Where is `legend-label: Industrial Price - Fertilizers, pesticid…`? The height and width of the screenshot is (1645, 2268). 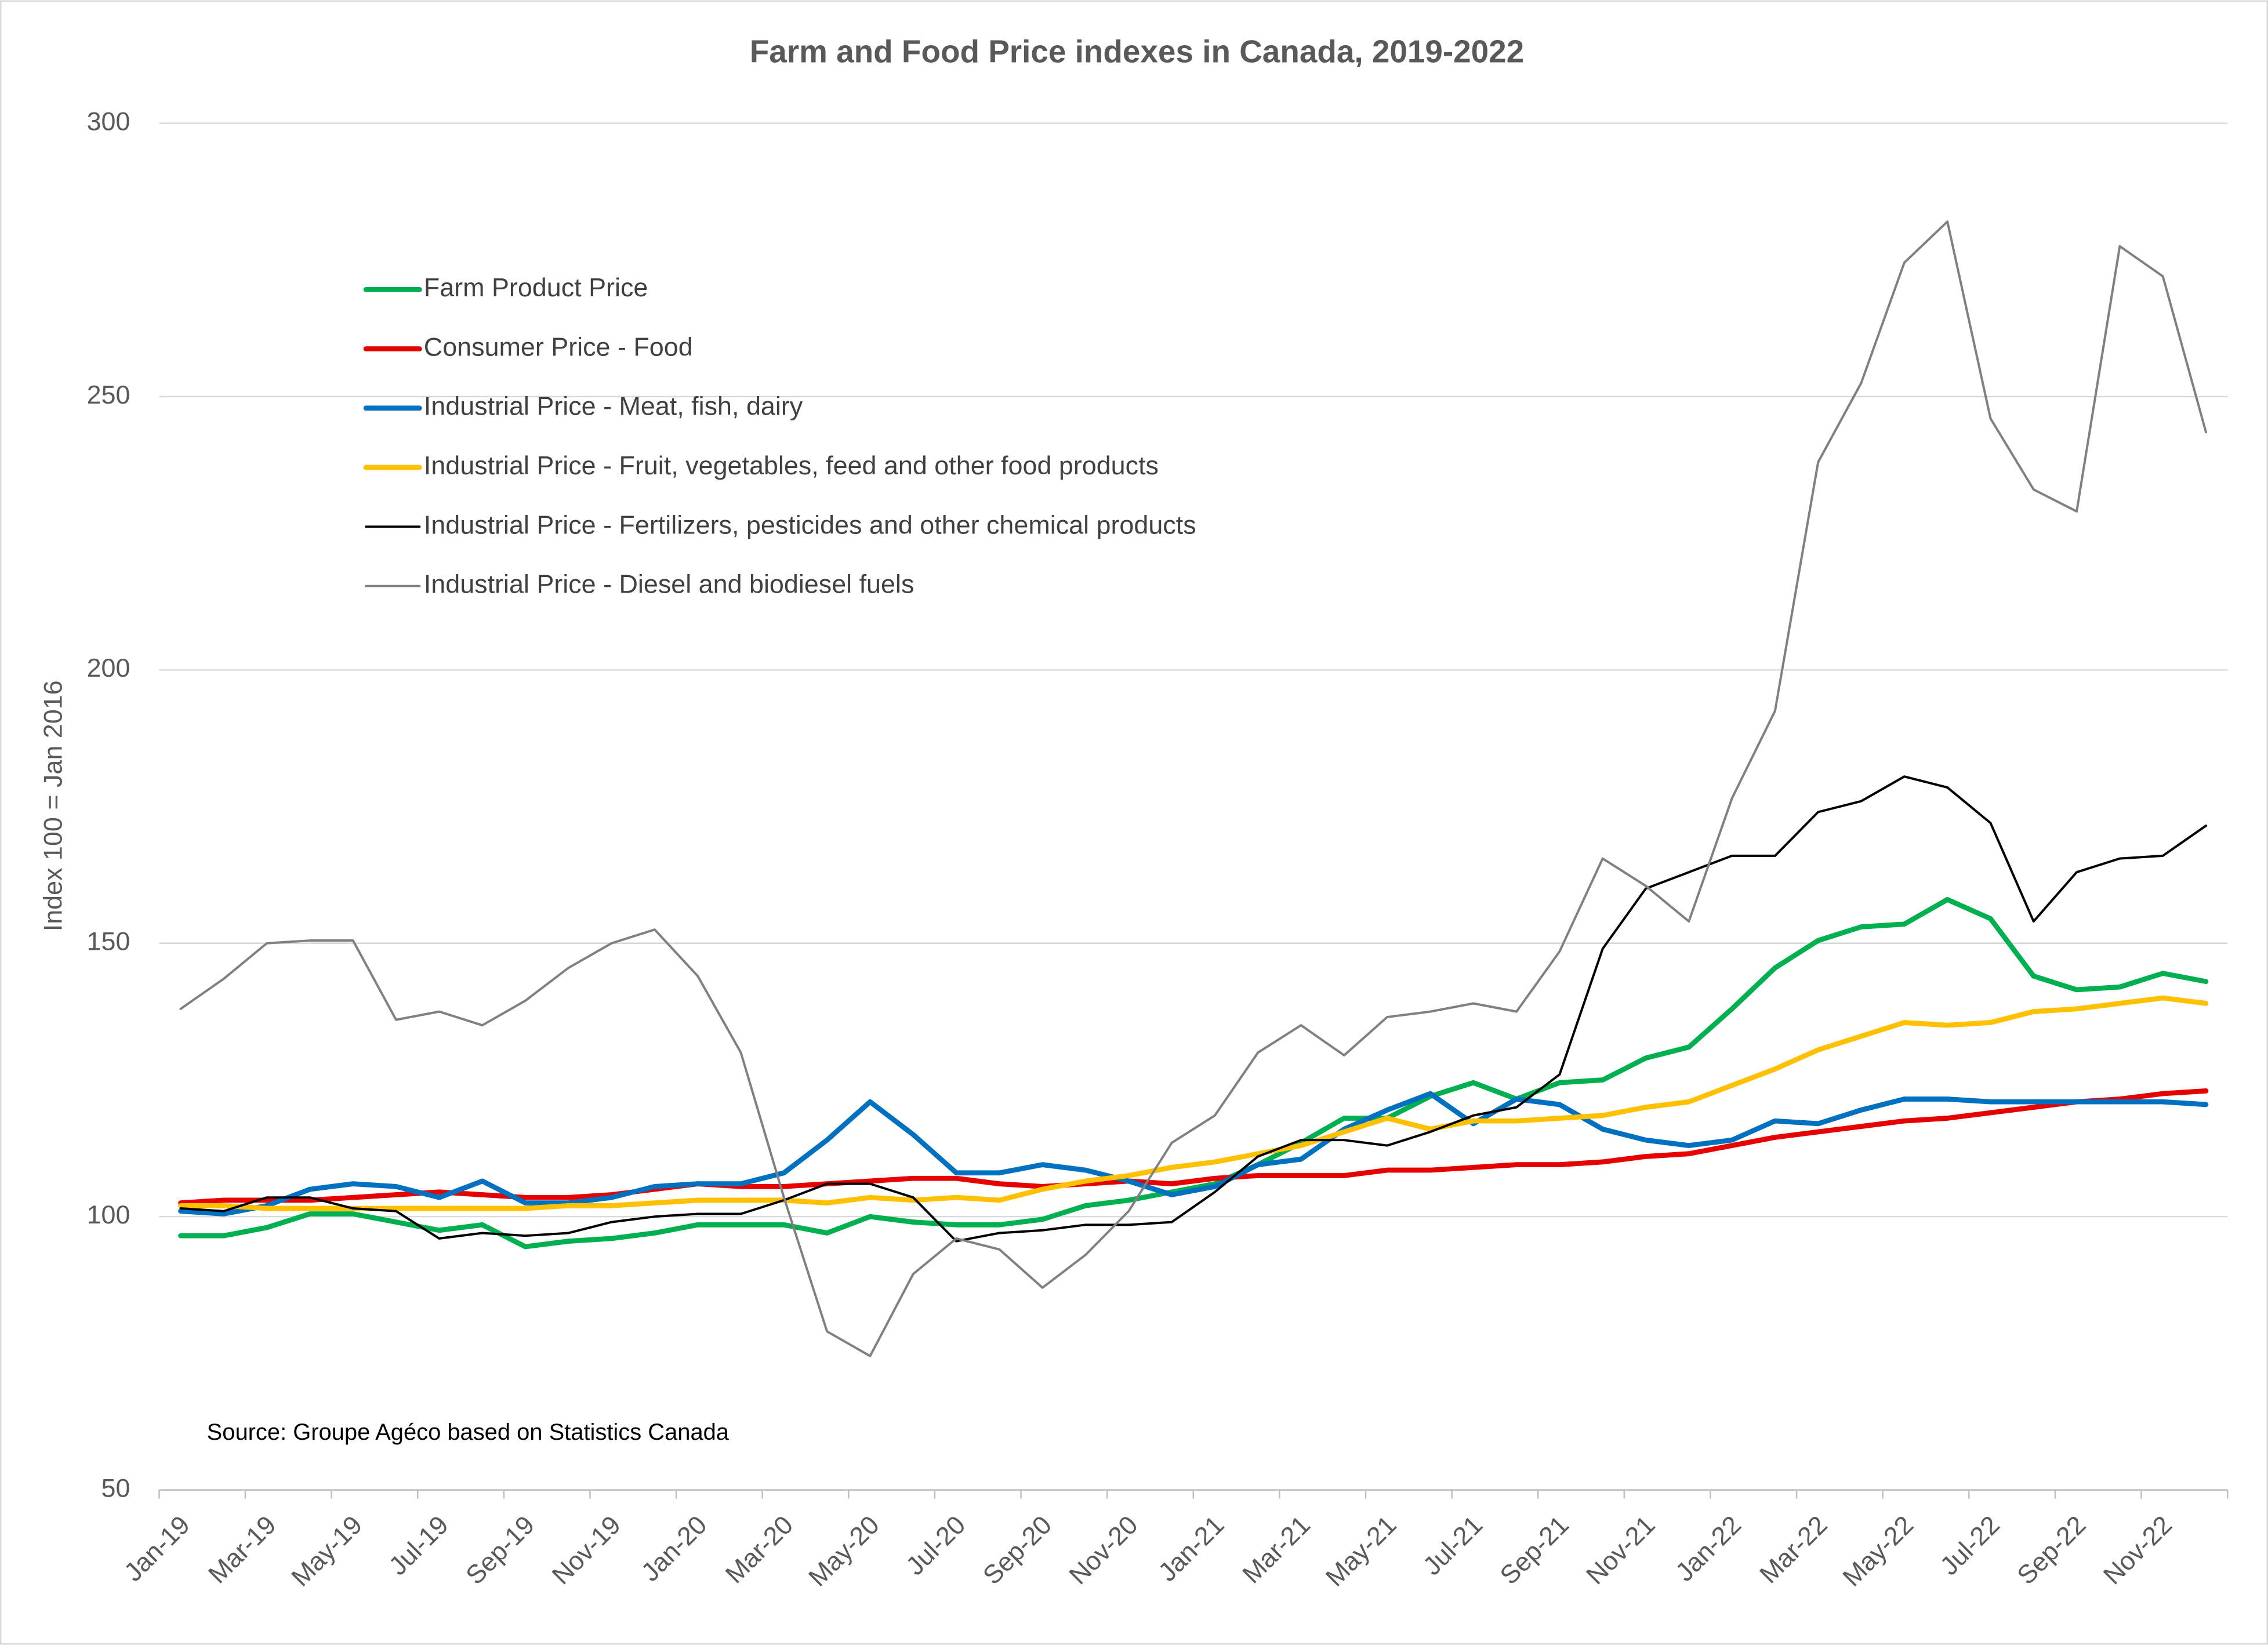 legend-label: Industrial Price - Fertilizers, pesticid… is located at coordinates (810, 524).